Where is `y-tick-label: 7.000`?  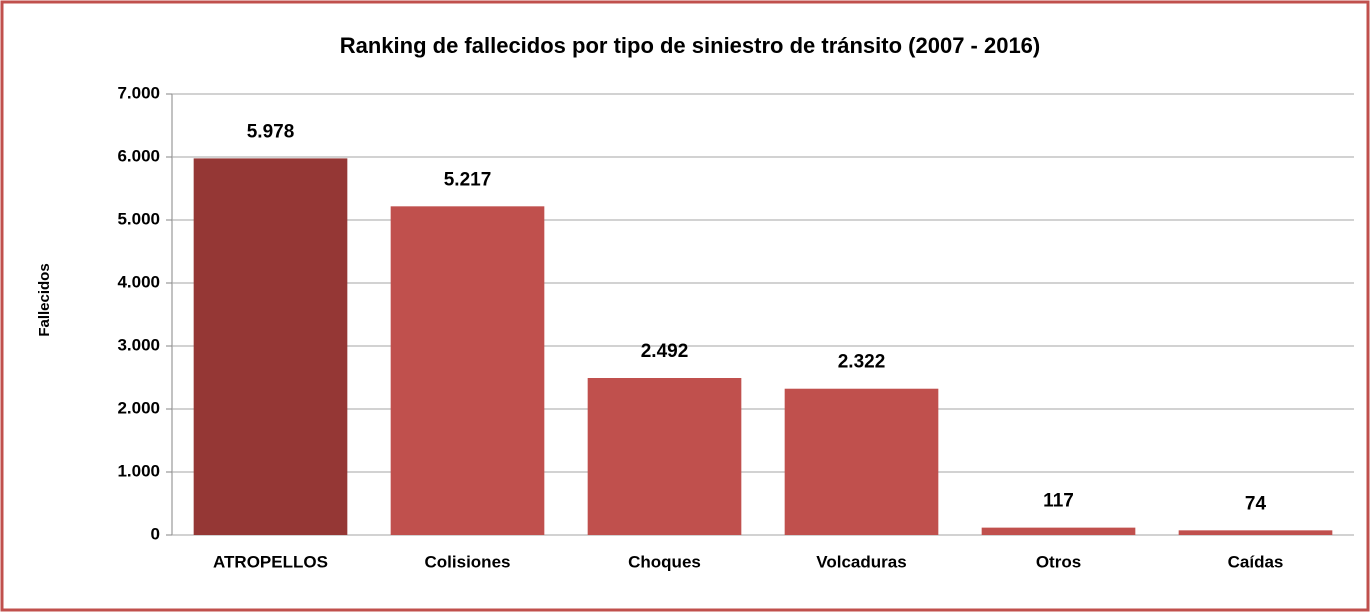
y-tick-label: 7.000 is located at coordinates (138, 92).